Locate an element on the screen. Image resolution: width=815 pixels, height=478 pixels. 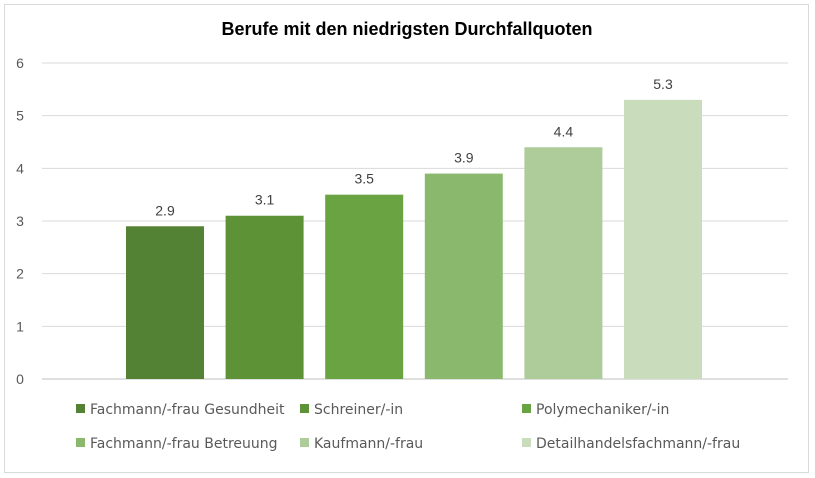
data-label: 3.9 is located at coordinates (464, 158).